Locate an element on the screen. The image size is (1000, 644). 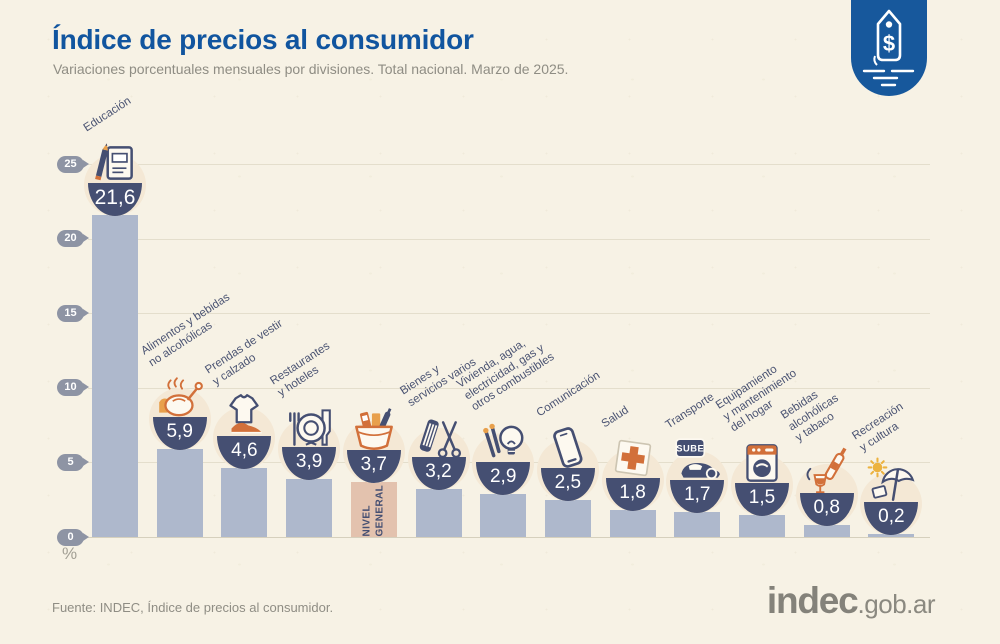
bar-cat0 is located at coordinates (115, 375).